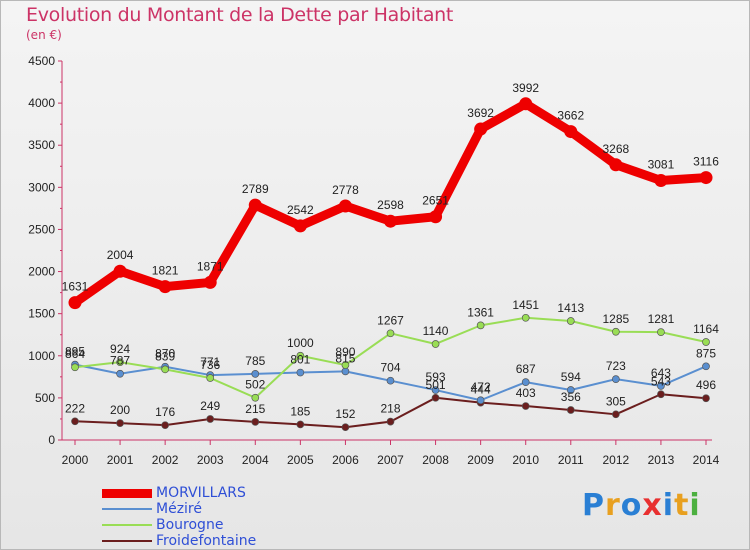 The width and height of the screenshot is (750, 550). I want to click on y-tick-label: 4000, so click(41, 103).